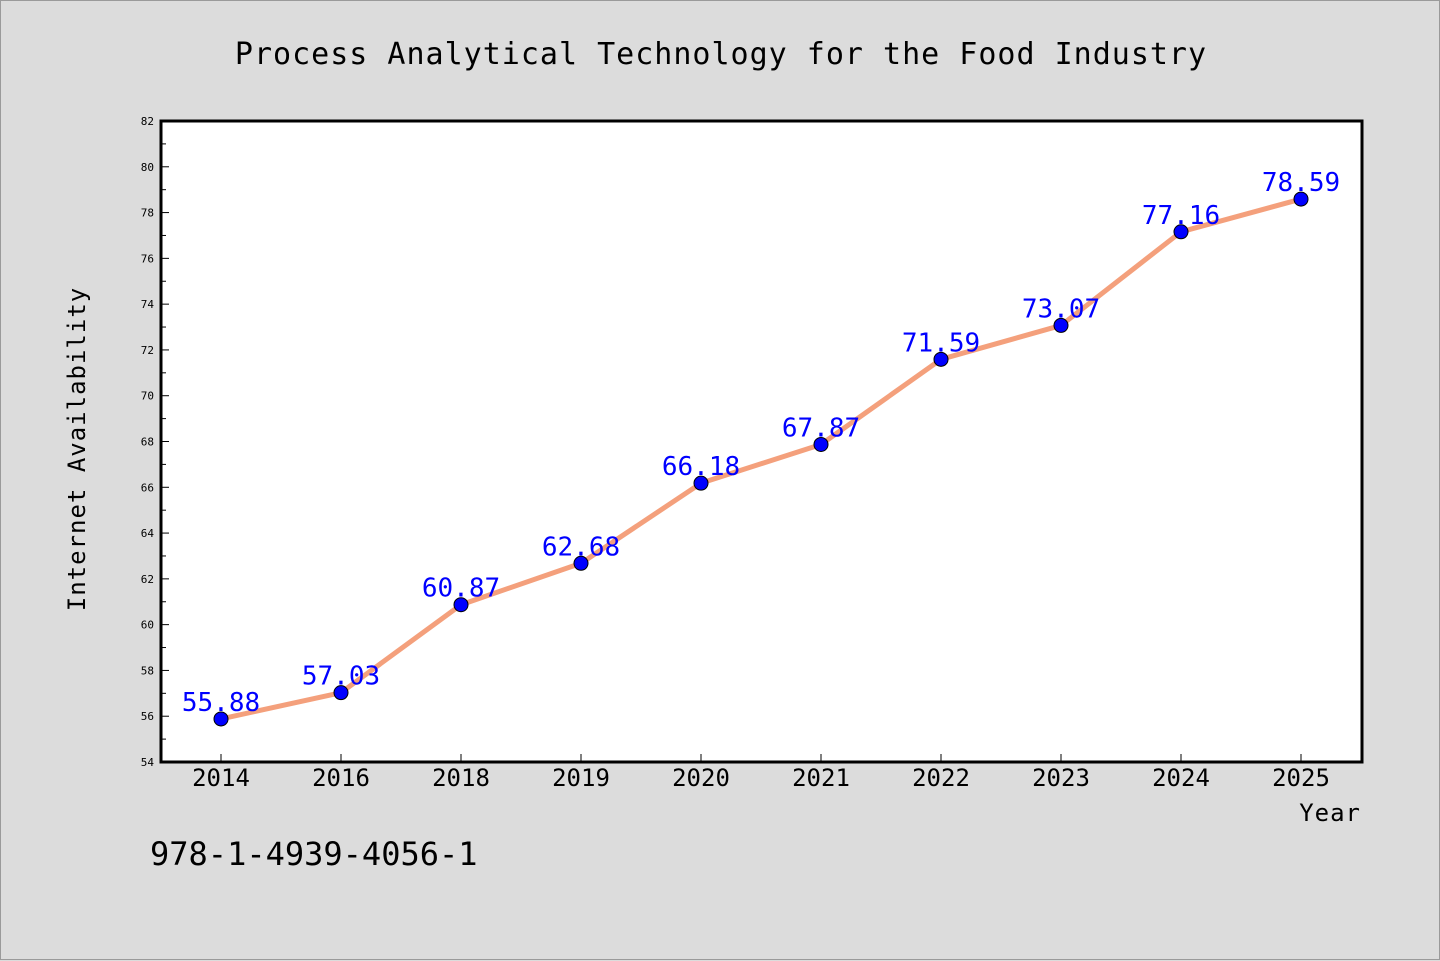 The height and width of the screenshot is (961, 1440). I want to click on y-tick-label: 72, so click(147, 350).